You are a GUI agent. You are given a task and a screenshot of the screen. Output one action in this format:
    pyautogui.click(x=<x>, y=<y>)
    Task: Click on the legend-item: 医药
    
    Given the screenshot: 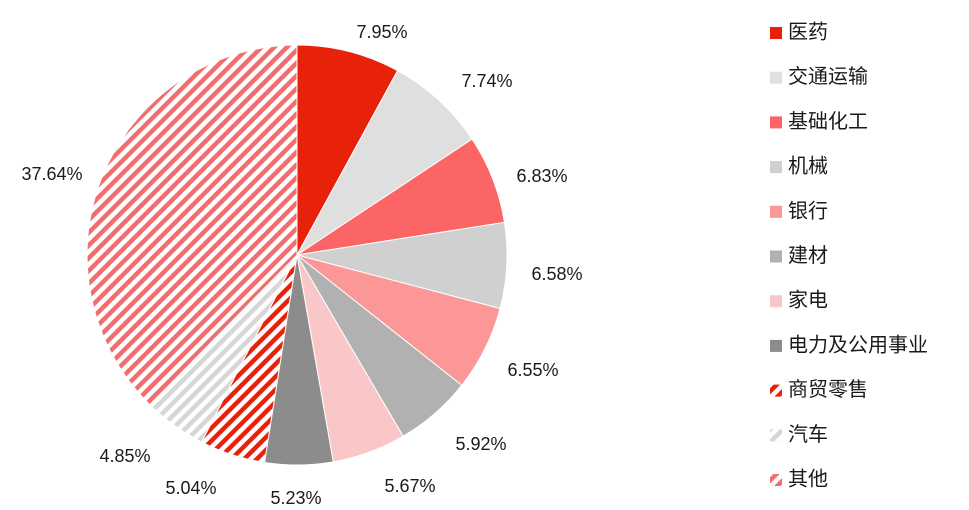 What is the action you would take?
    pyautogui.click(x=799, y=32)
    